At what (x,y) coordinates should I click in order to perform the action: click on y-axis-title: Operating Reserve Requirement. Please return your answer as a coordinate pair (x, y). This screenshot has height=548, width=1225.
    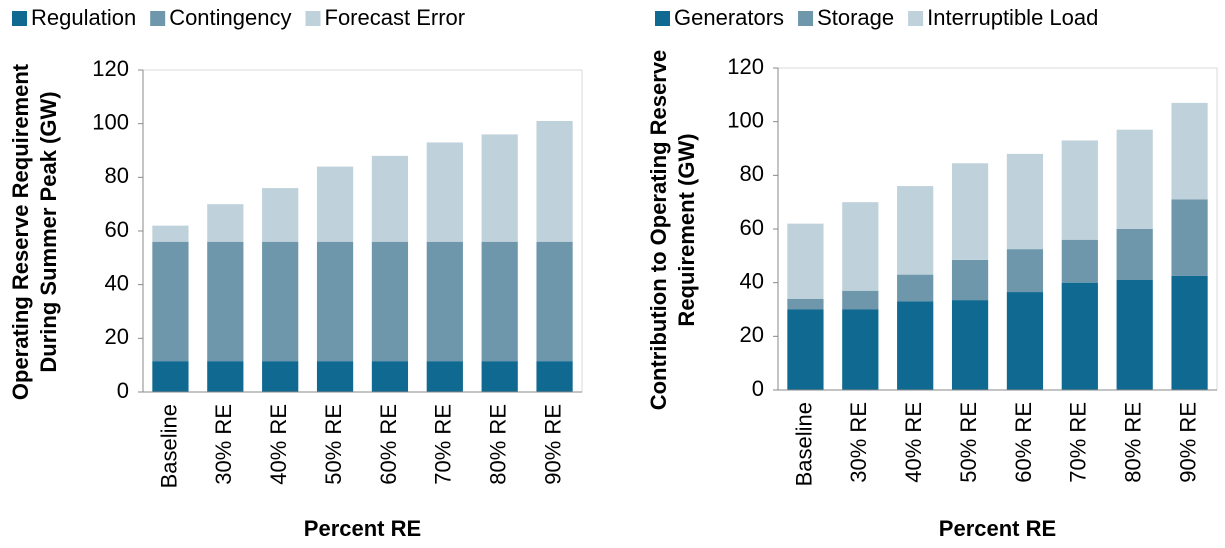
    Looking at the image, I should click on (20, 231).